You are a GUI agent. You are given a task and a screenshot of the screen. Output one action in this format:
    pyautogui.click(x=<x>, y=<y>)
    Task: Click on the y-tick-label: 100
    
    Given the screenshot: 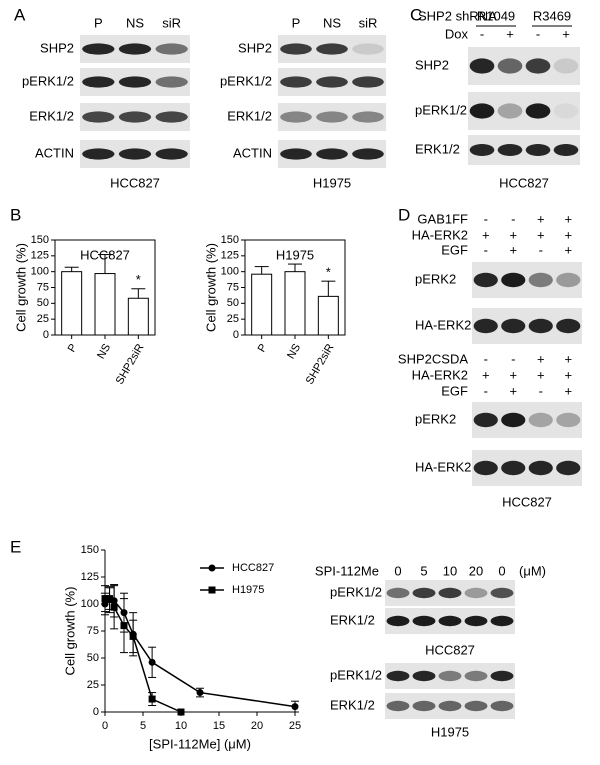 What is the action you would take?
    pyautogui.click(x=90, y=604)
    